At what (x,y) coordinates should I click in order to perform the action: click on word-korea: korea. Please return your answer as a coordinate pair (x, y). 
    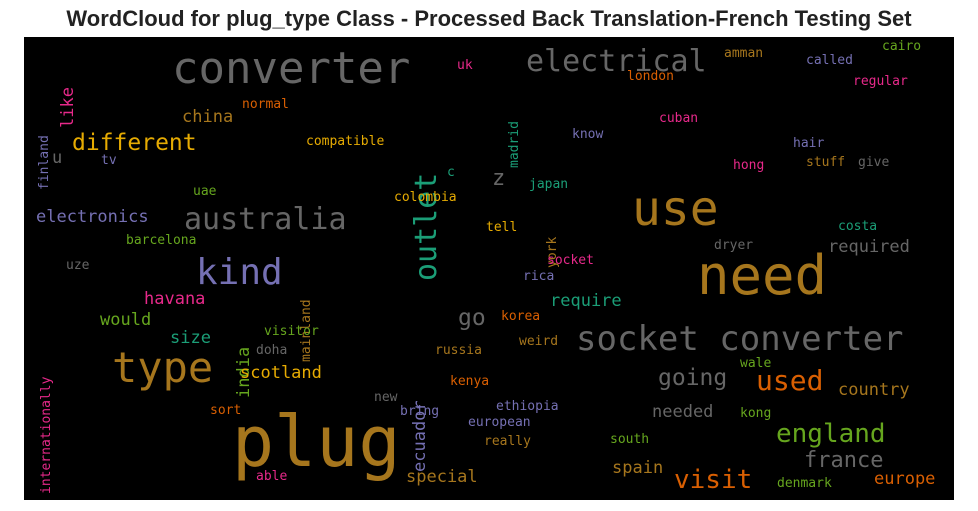
    Looking at the image, I should click on (521, 316).